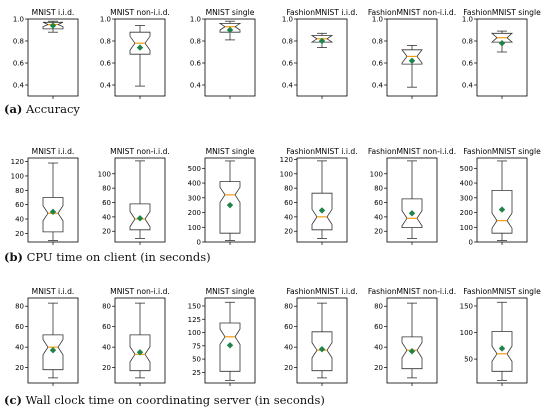  I want to click on y-tick-label: 75, so click(196, 346).